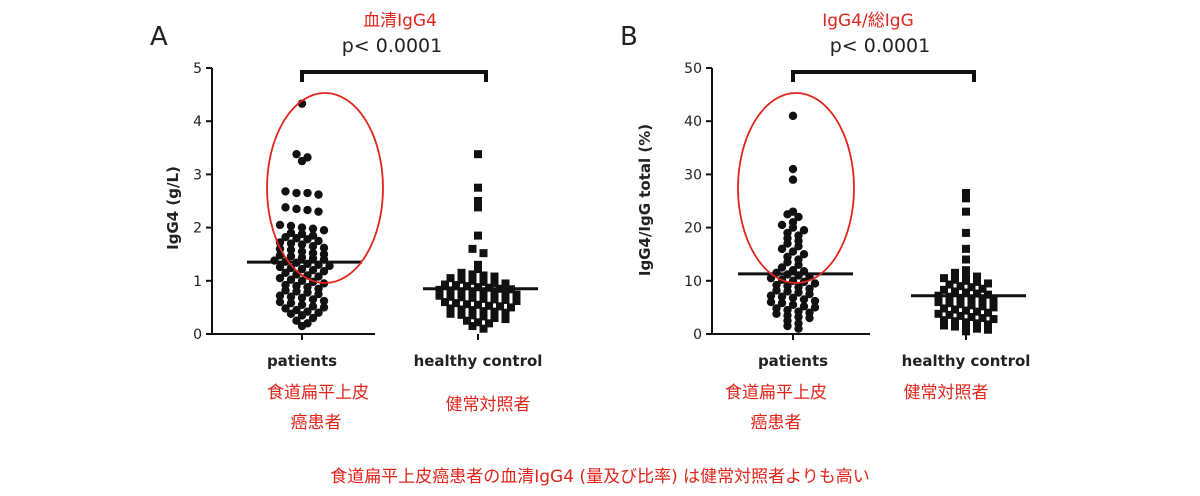 This screenshot has width=1200, height=496. What do you see at coordinates (197, 229) in the screenshot?
I see `y-tick-label: 2` at bounding box center [197, 229].